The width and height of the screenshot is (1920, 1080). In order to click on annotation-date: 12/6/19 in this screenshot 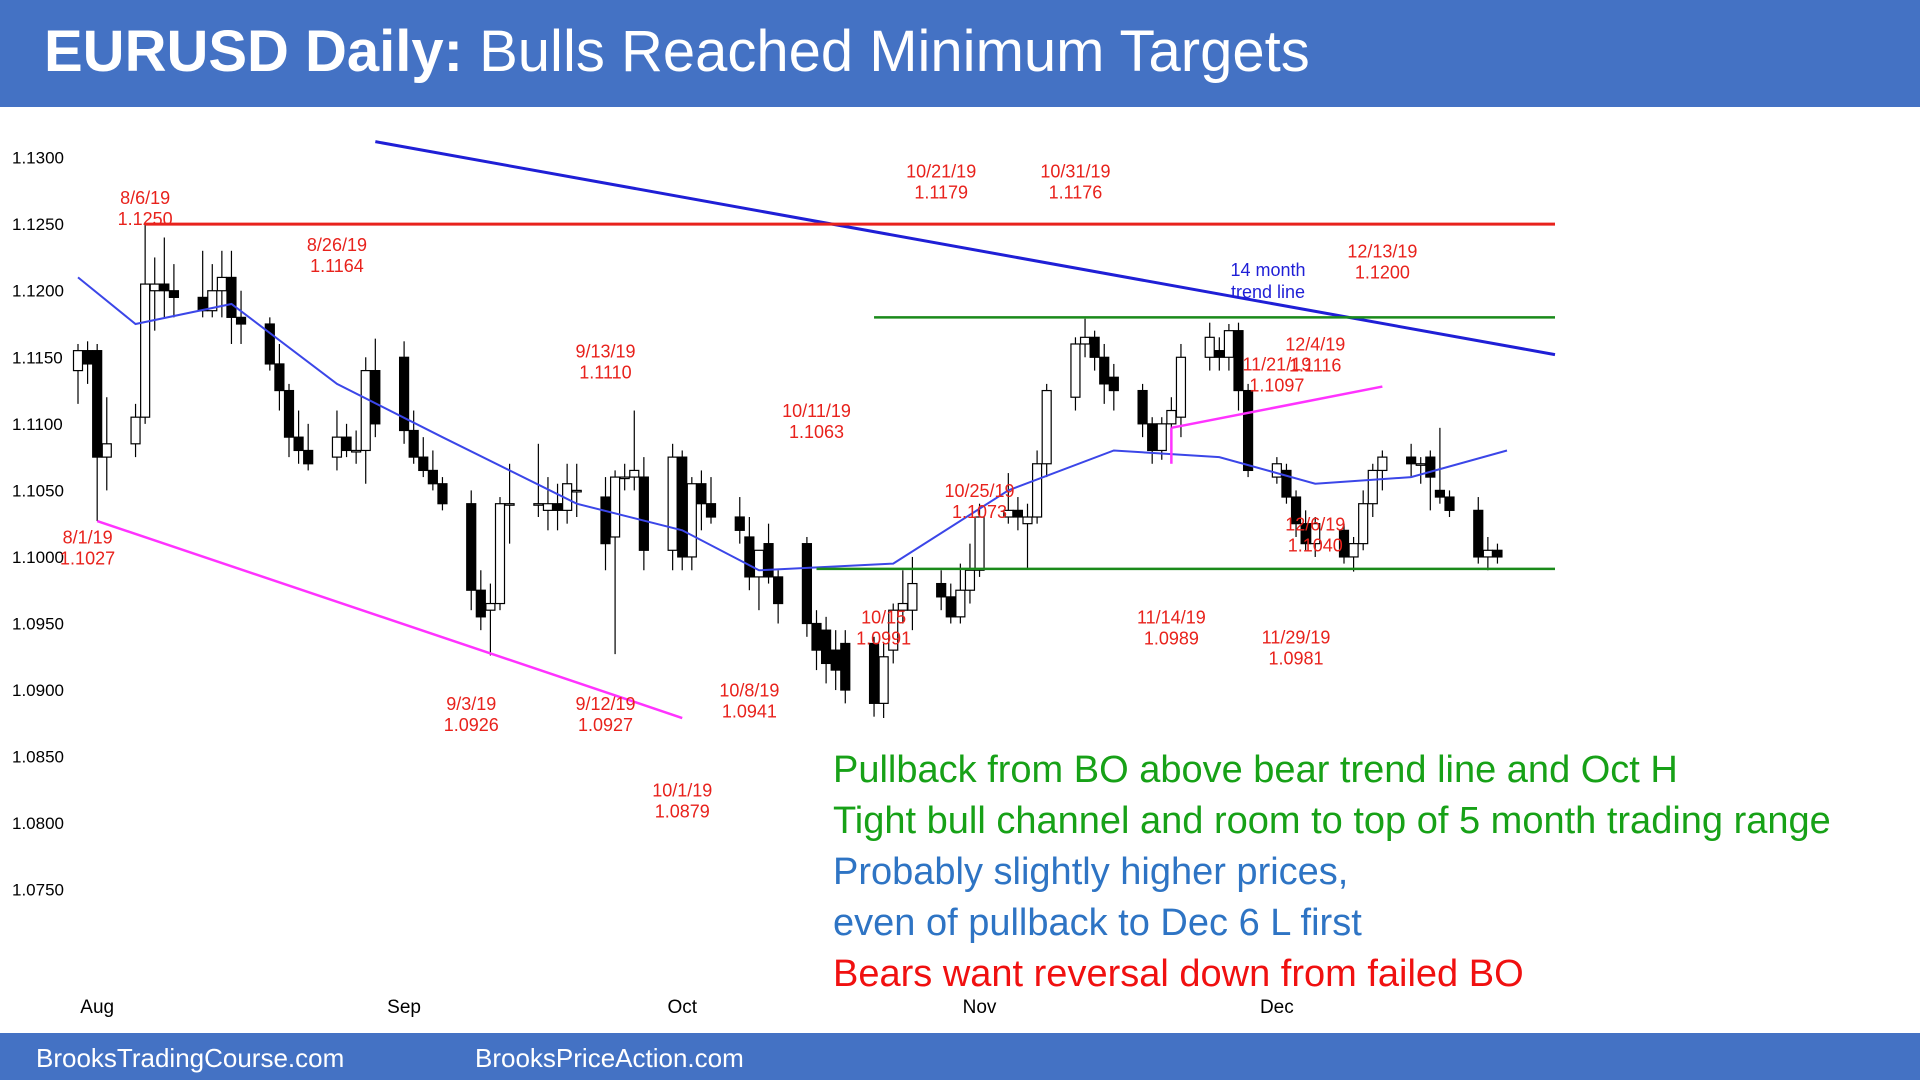, I will do `click(1315, 524)`.